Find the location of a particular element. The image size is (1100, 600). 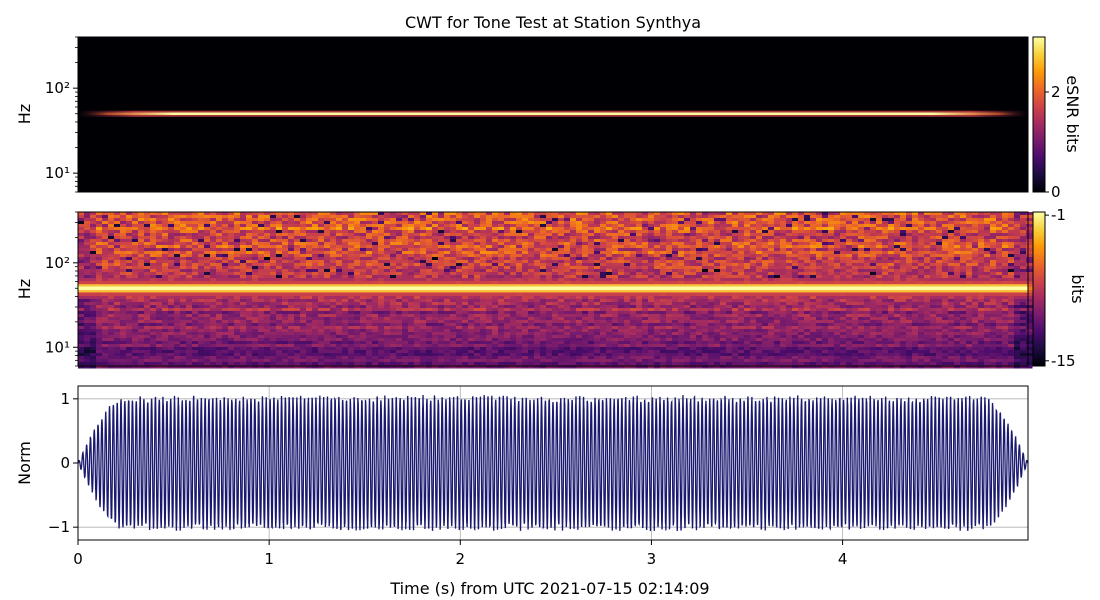

y-tick-label: 10² is located at coordinates (57, 88).